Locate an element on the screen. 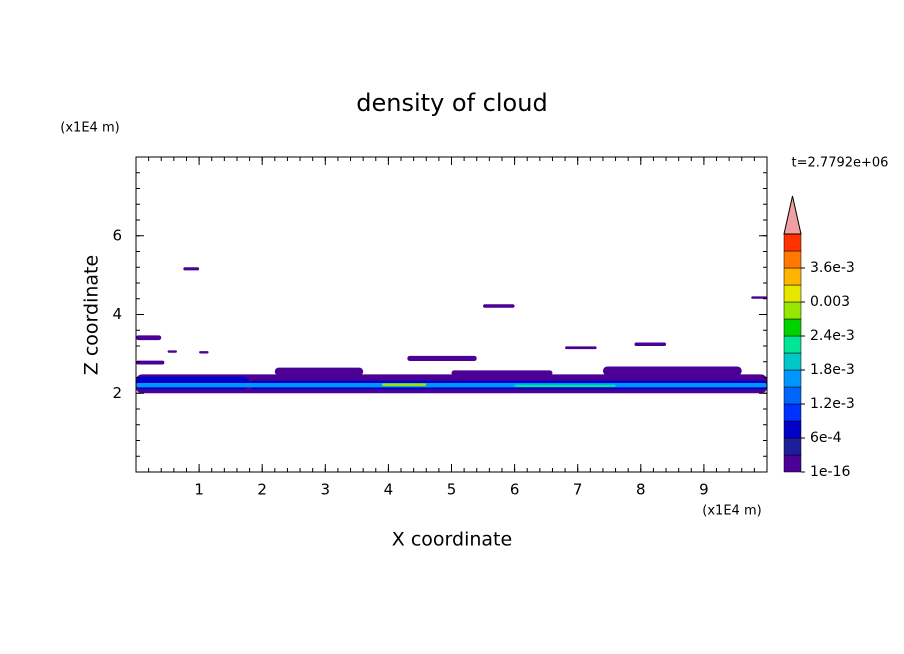 Image resolution: width=904 pixels, height=654 pixels. x-tick-label: 4 is located at coordinates (389, 490).